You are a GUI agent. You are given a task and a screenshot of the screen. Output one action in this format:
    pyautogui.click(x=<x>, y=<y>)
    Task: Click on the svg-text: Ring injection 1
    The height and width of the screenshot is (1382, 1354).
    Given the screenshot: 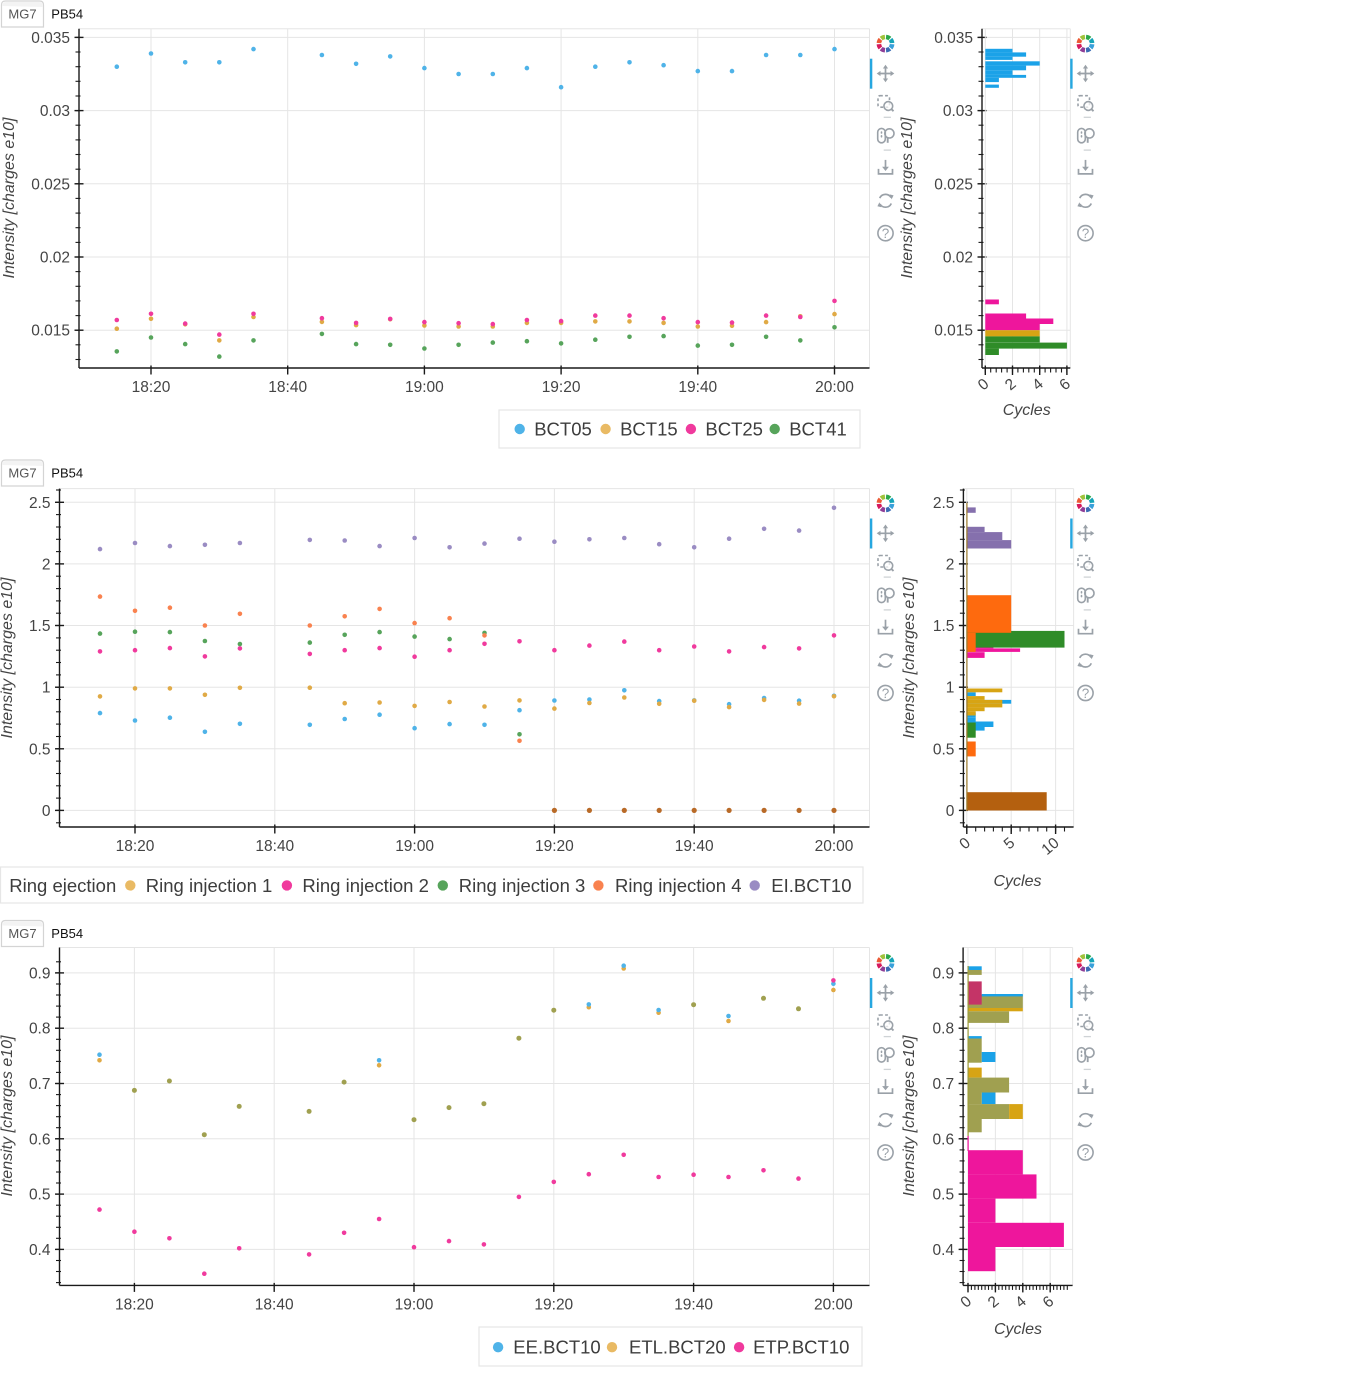 What is the action you would take?
    pyautogui.click(x=209, y=885)
    